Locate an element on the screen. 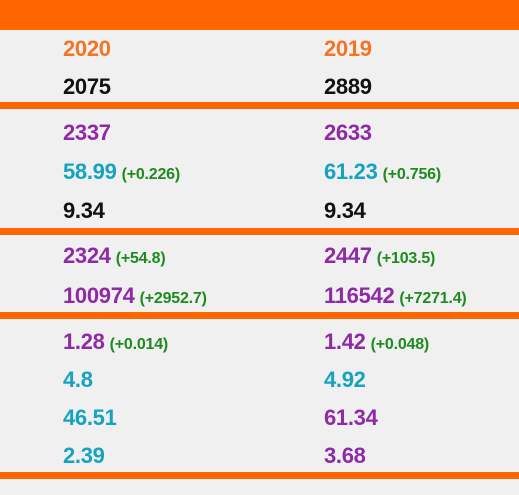 This screenshot has height=495, width=519. delta-value: (+7271.4) is located at coordinates (433, 298).